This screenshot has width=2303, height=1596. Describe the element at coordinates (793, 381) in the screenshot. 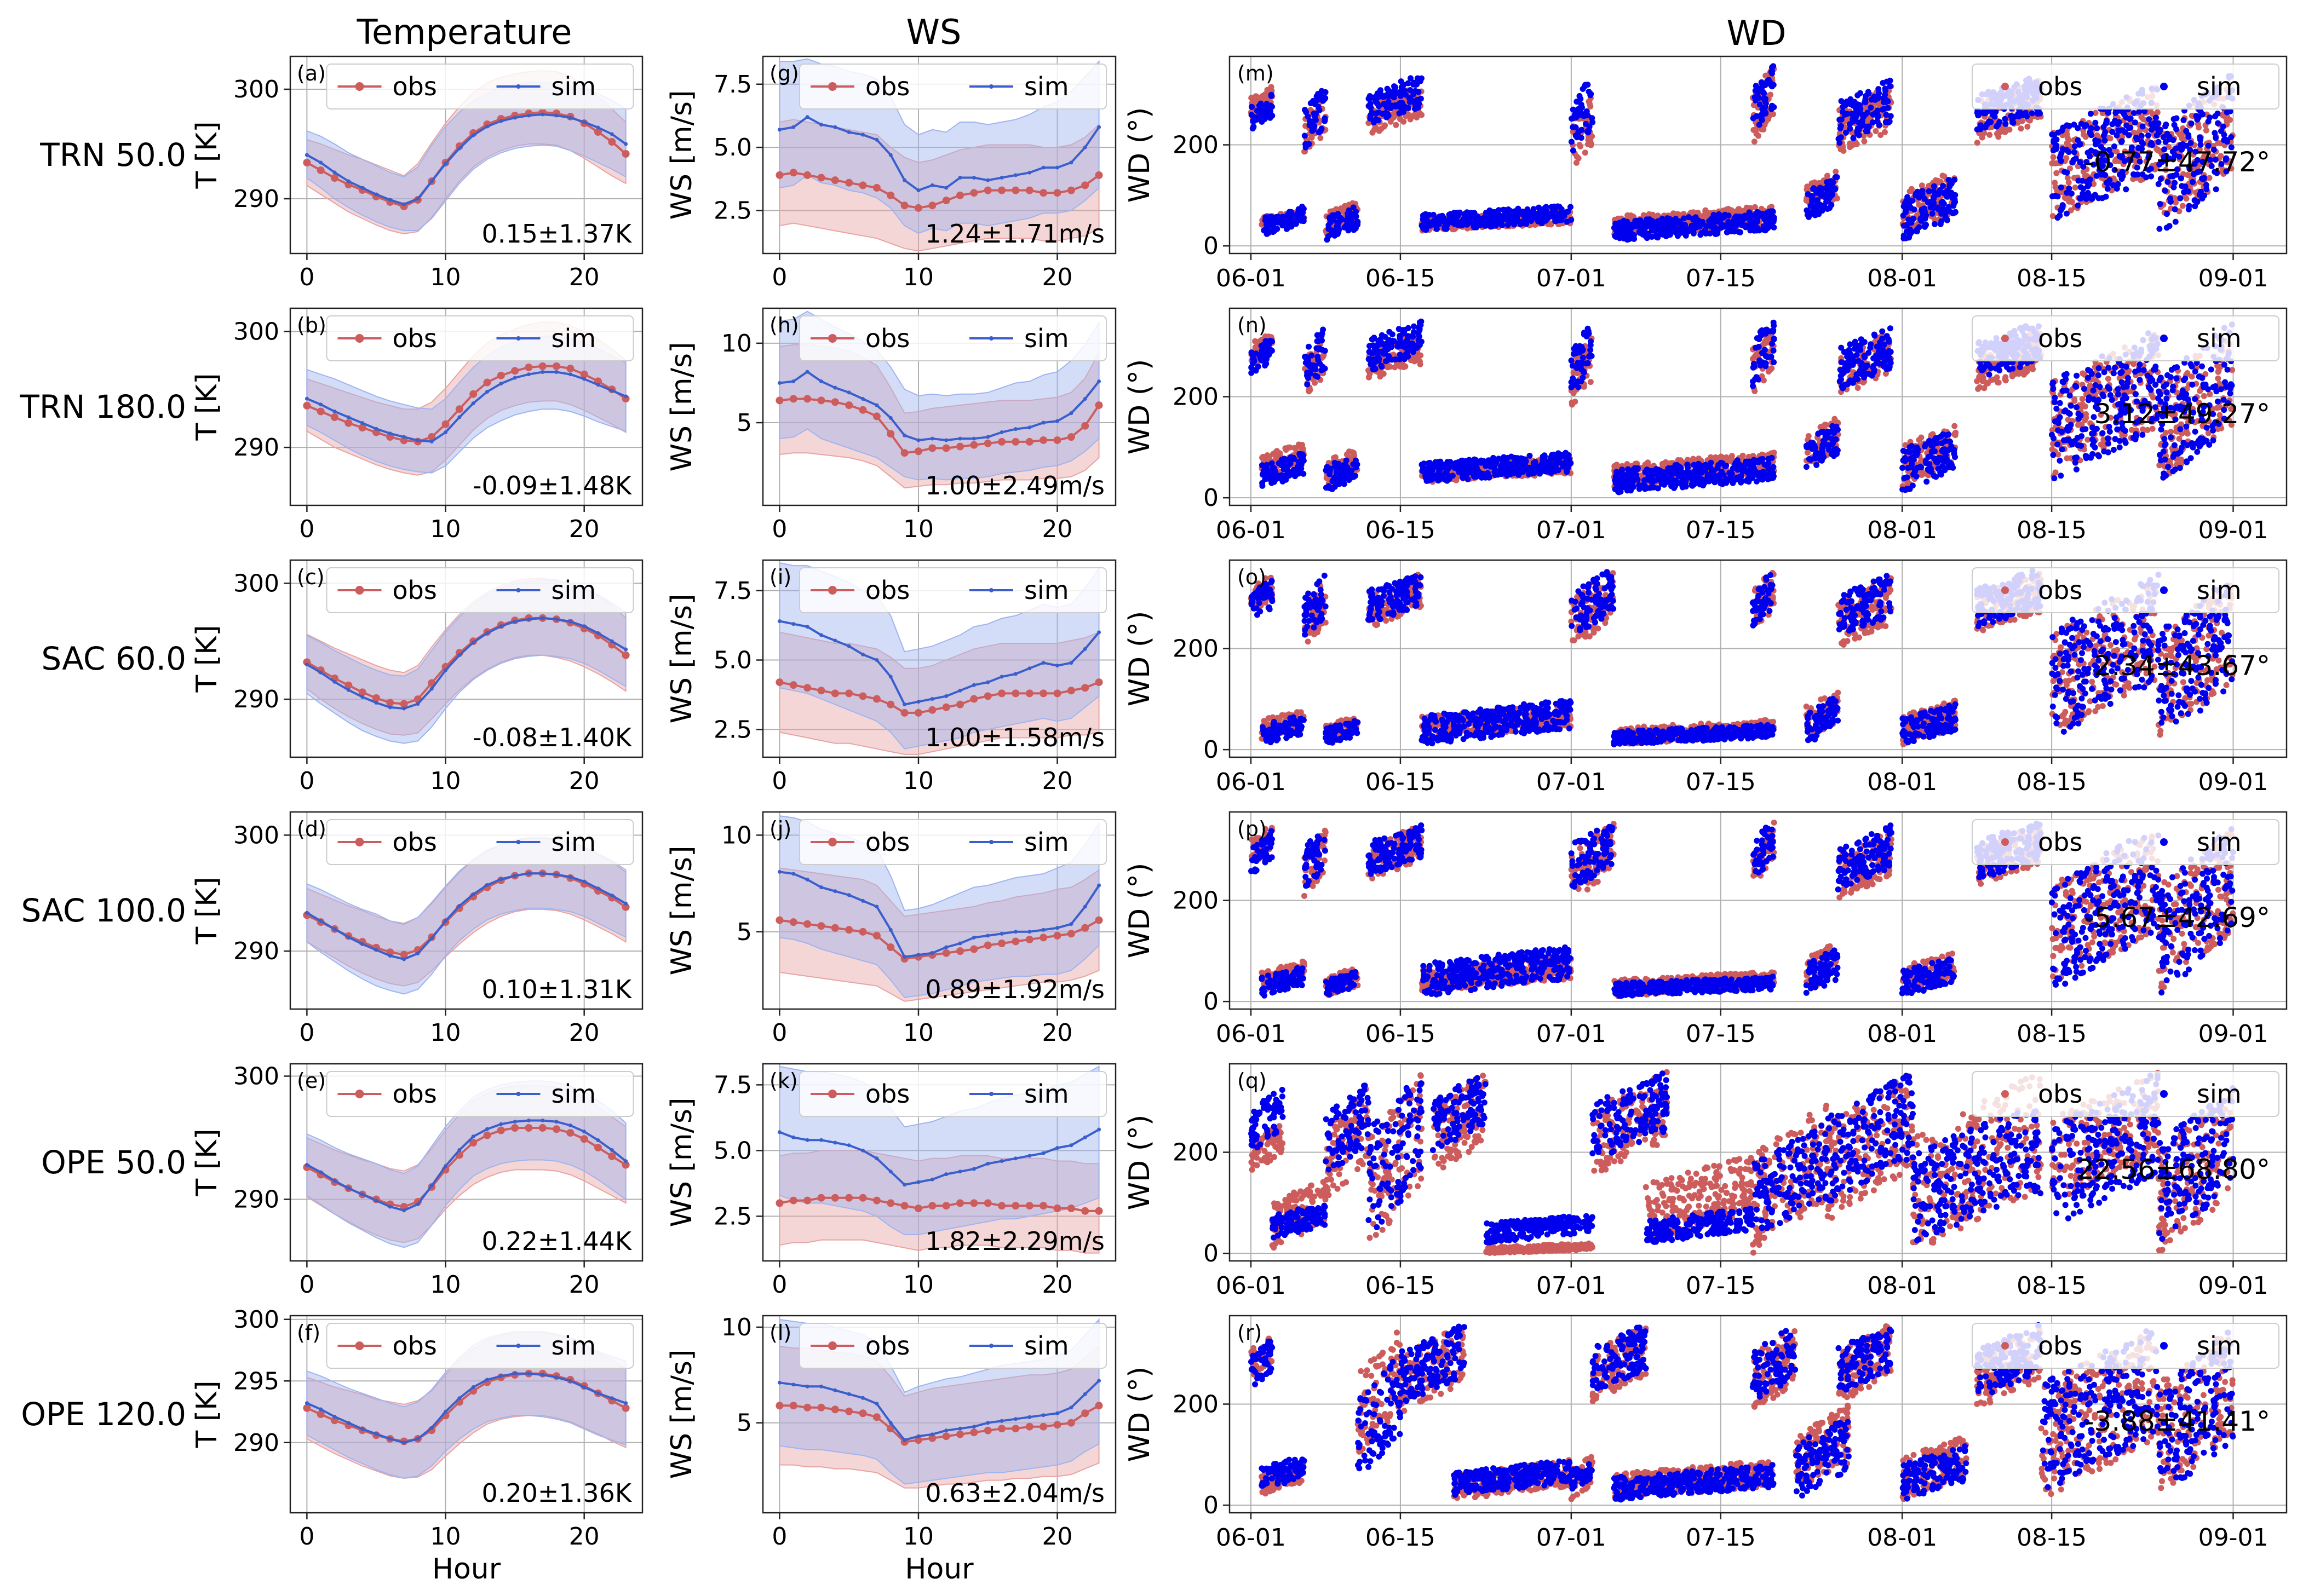

I see `panel-h-point-sim` at that location.